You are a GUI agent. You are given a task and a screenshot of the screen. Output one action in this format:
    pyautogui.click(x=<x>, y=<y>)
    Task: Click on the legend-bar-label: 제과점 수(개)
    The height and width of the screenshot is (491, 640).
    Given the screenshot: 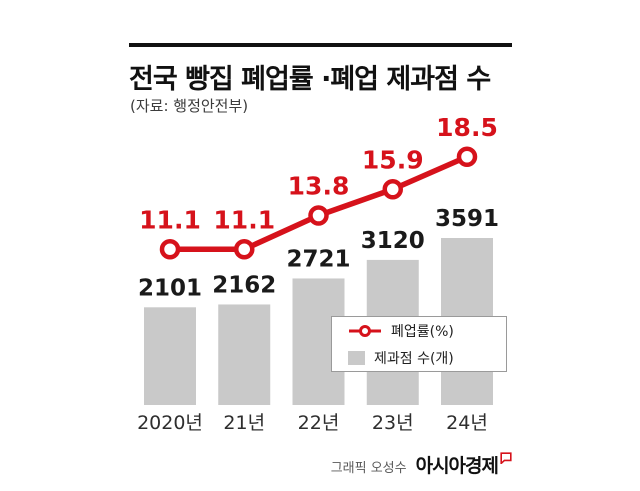 What is the action you would take?
    pyautogui.click(x=414, y=358)
    